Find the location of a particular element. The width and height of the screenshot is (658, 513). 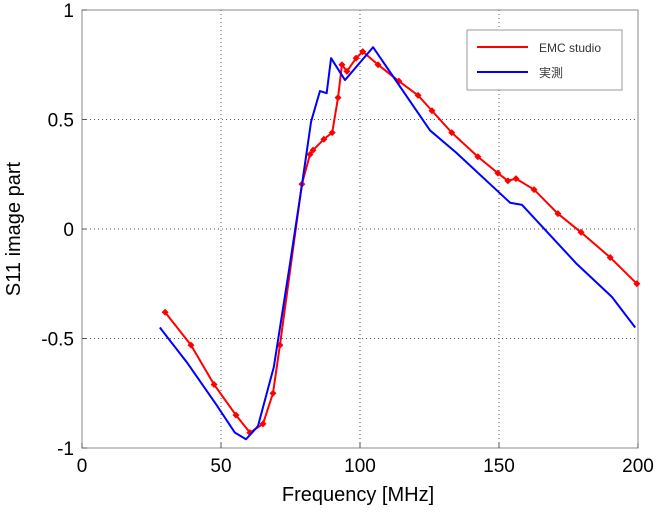

y-tick-label: -1 is located at coordinates (65, 449).